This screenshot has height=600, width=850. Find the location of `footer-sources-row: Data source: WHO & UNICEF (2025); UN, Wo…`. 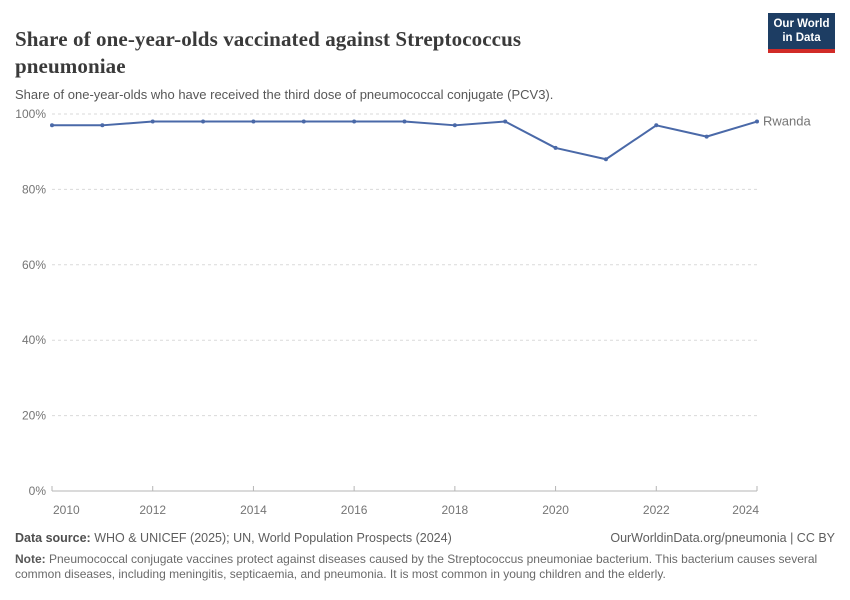

footer-sources-row: Data source: WHO & UNICEF (2025); UN, Wo… is located at coordinates (425, 538).